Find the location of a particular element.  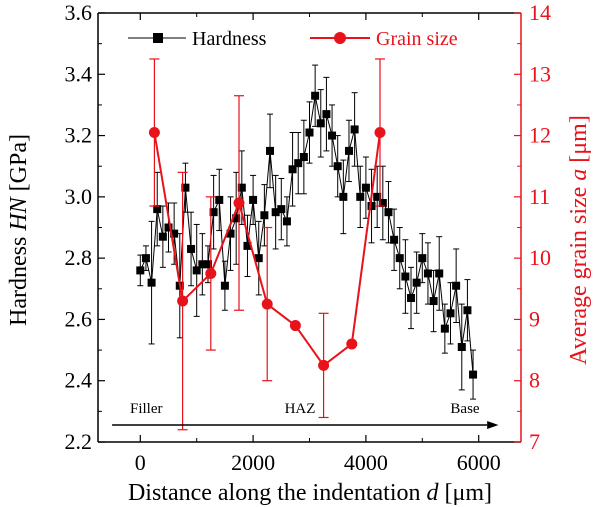

y-left-tick-label: 3.4 is located at coordinates (79, 73).